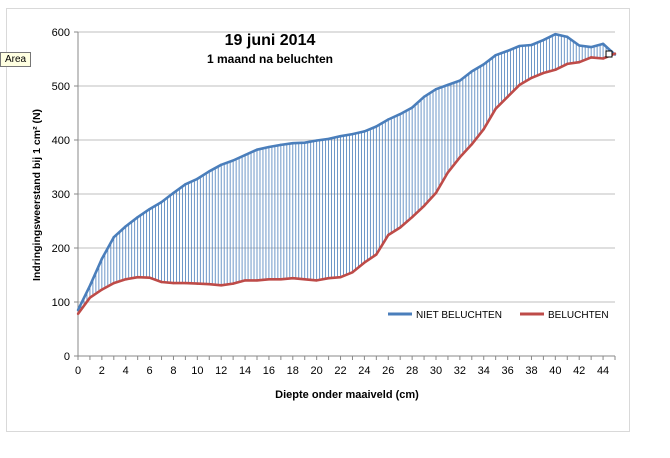 This screenshot has width=670, height=458. What do you see at coordinates (347, 395) in the screenshot?
I see `x-axis-label: Diepte onder maaiveld (cm)` at bounding box center [347, 395].